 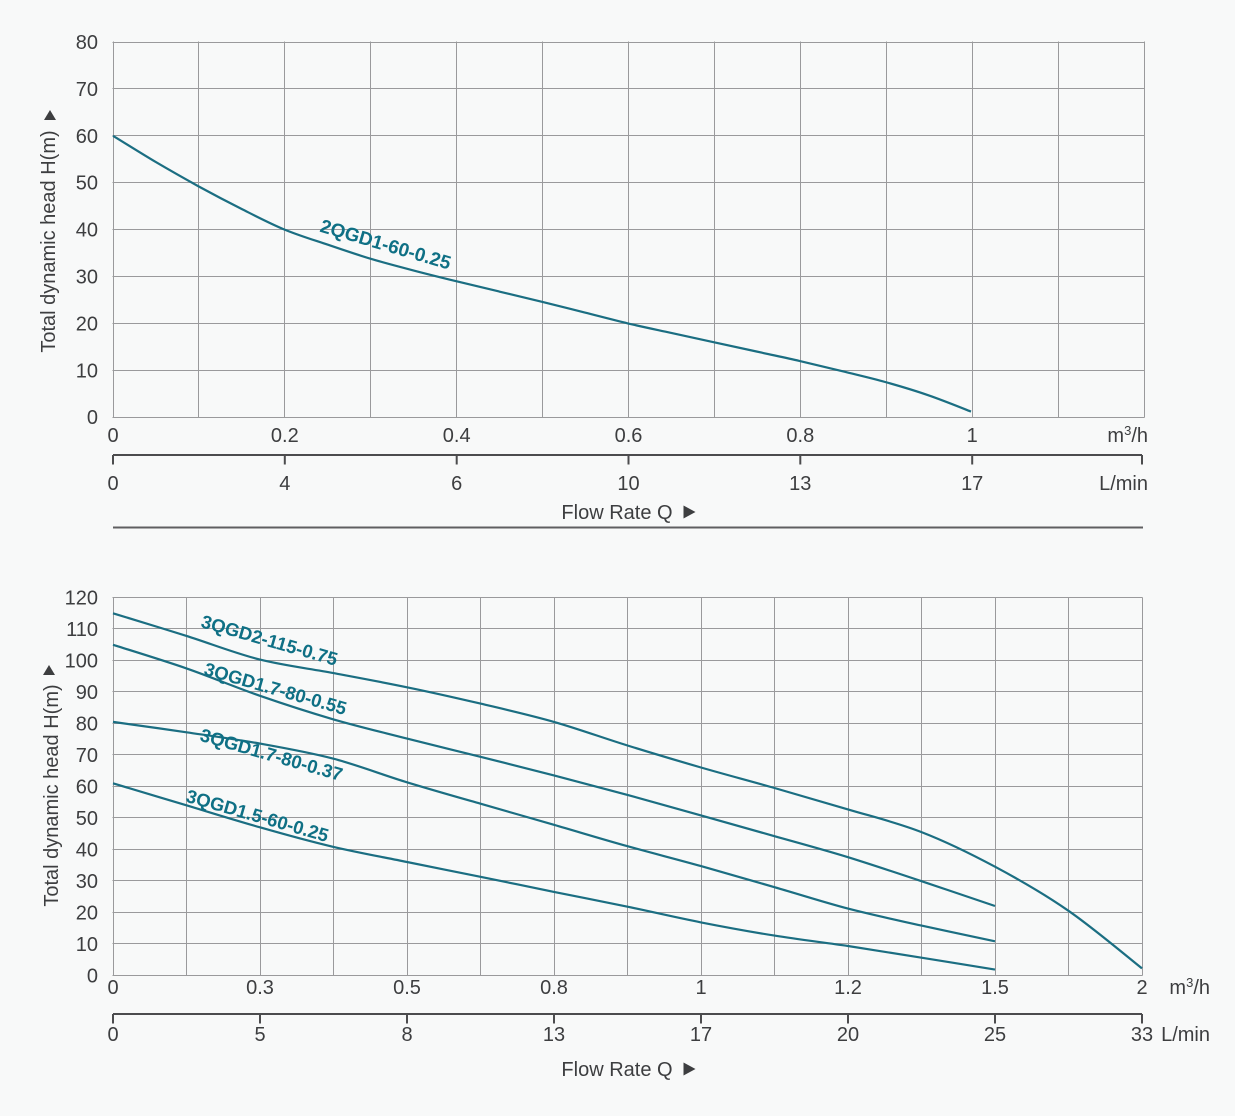 What do you see at coordinates (81, 599) in the screenshot?
I see `svg-text: 120` at bounding box center [81, 599].